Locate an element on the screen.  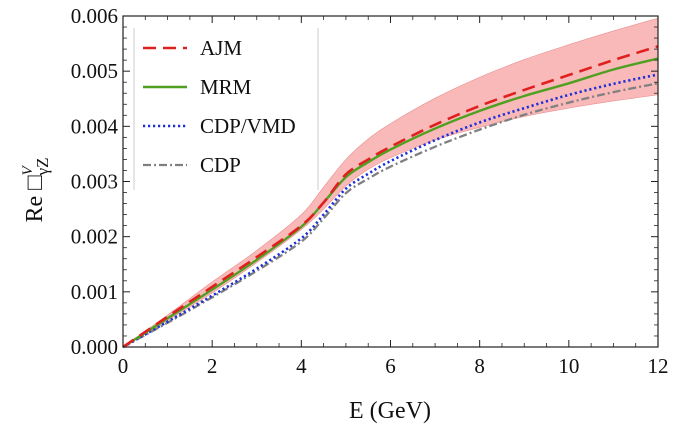
y-axis-label-box: □ is located at coordinates (35, 182).